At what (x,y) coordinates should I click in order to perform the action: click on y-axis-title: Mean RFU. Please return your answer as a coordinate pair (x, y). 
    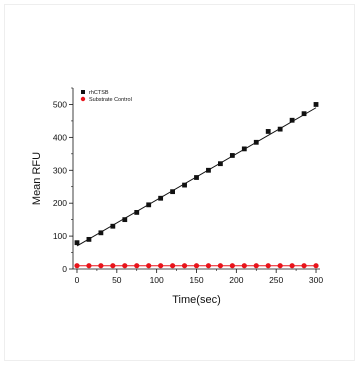
    Looking at the image, I should click on (37, 178).